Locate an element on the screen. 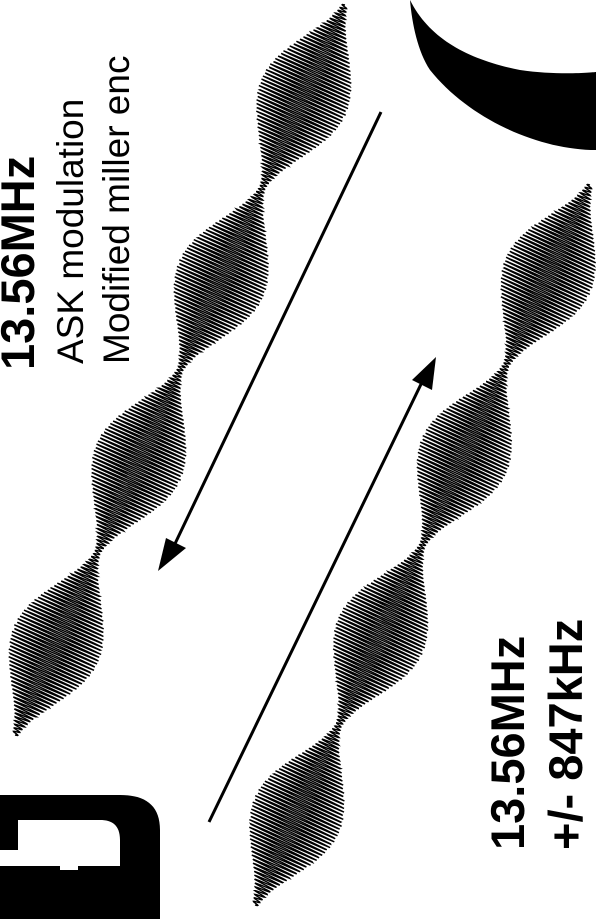 This screenshot has width=596, height=919. reader-crescent-shape is located at coordinates (503, 75).